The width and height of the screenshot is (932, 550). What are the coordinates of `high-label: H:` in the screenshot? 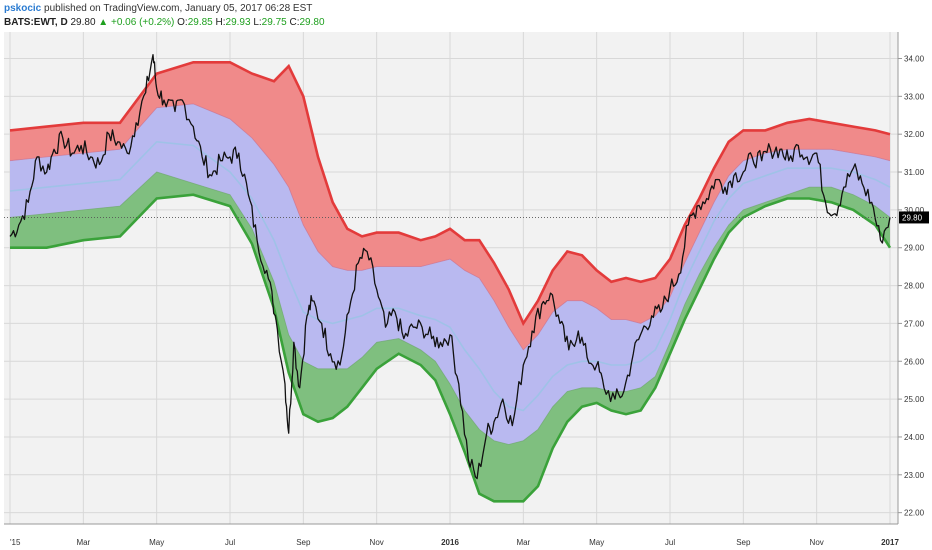 It's located at (220, 22).